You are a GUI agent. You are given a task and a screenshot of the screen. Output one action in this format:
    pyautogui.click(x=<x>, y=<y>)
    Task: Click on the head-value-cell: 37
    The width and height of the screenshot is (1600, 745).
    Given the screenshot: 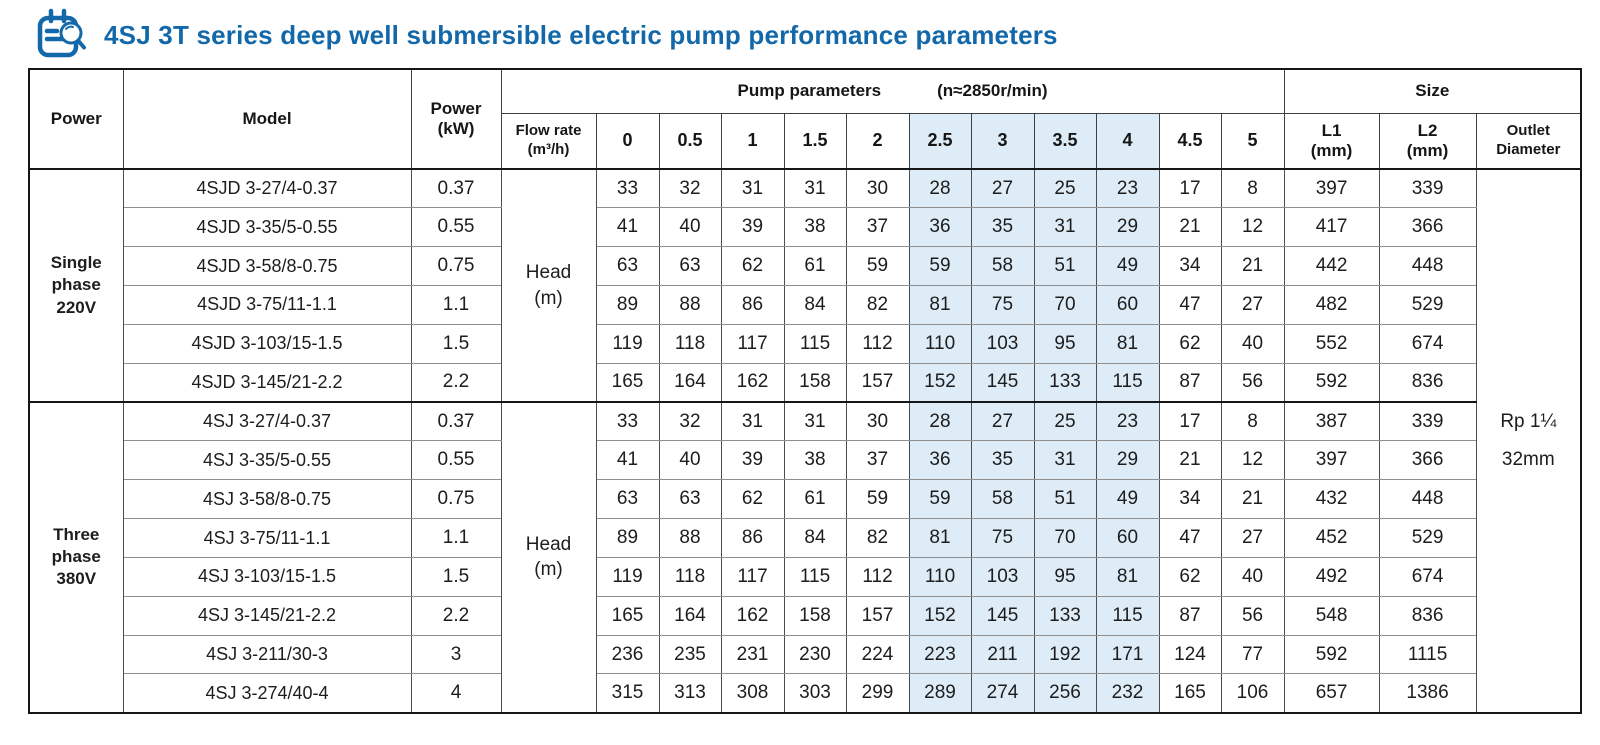 What is the action you would take?
    pyautogui.click(x=877, y=460)
    